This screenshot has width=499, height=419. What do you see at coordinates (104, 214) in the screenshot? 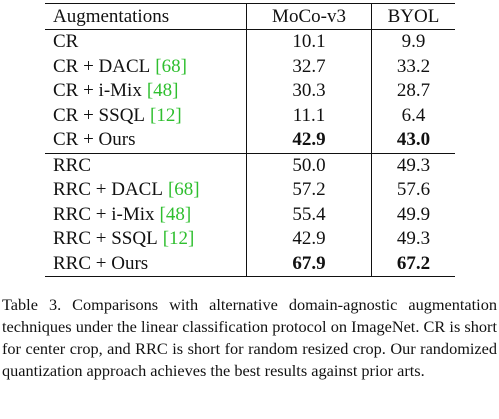
I see `method-name: RRC + i-Mix` at bounding box center [104, 214].